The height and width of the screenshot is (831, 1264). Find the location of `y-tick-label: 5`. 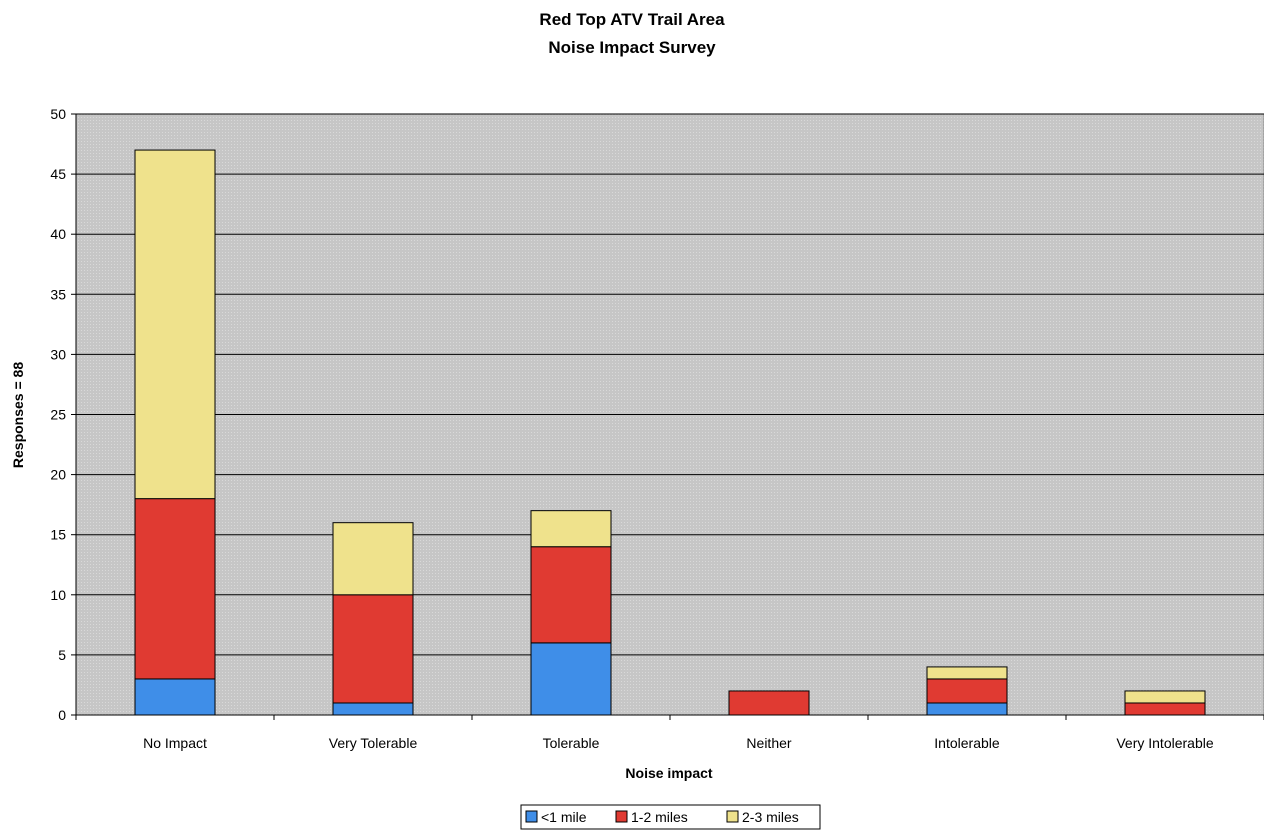

y-tick-label: 5 is located at coordinates (62, 655).